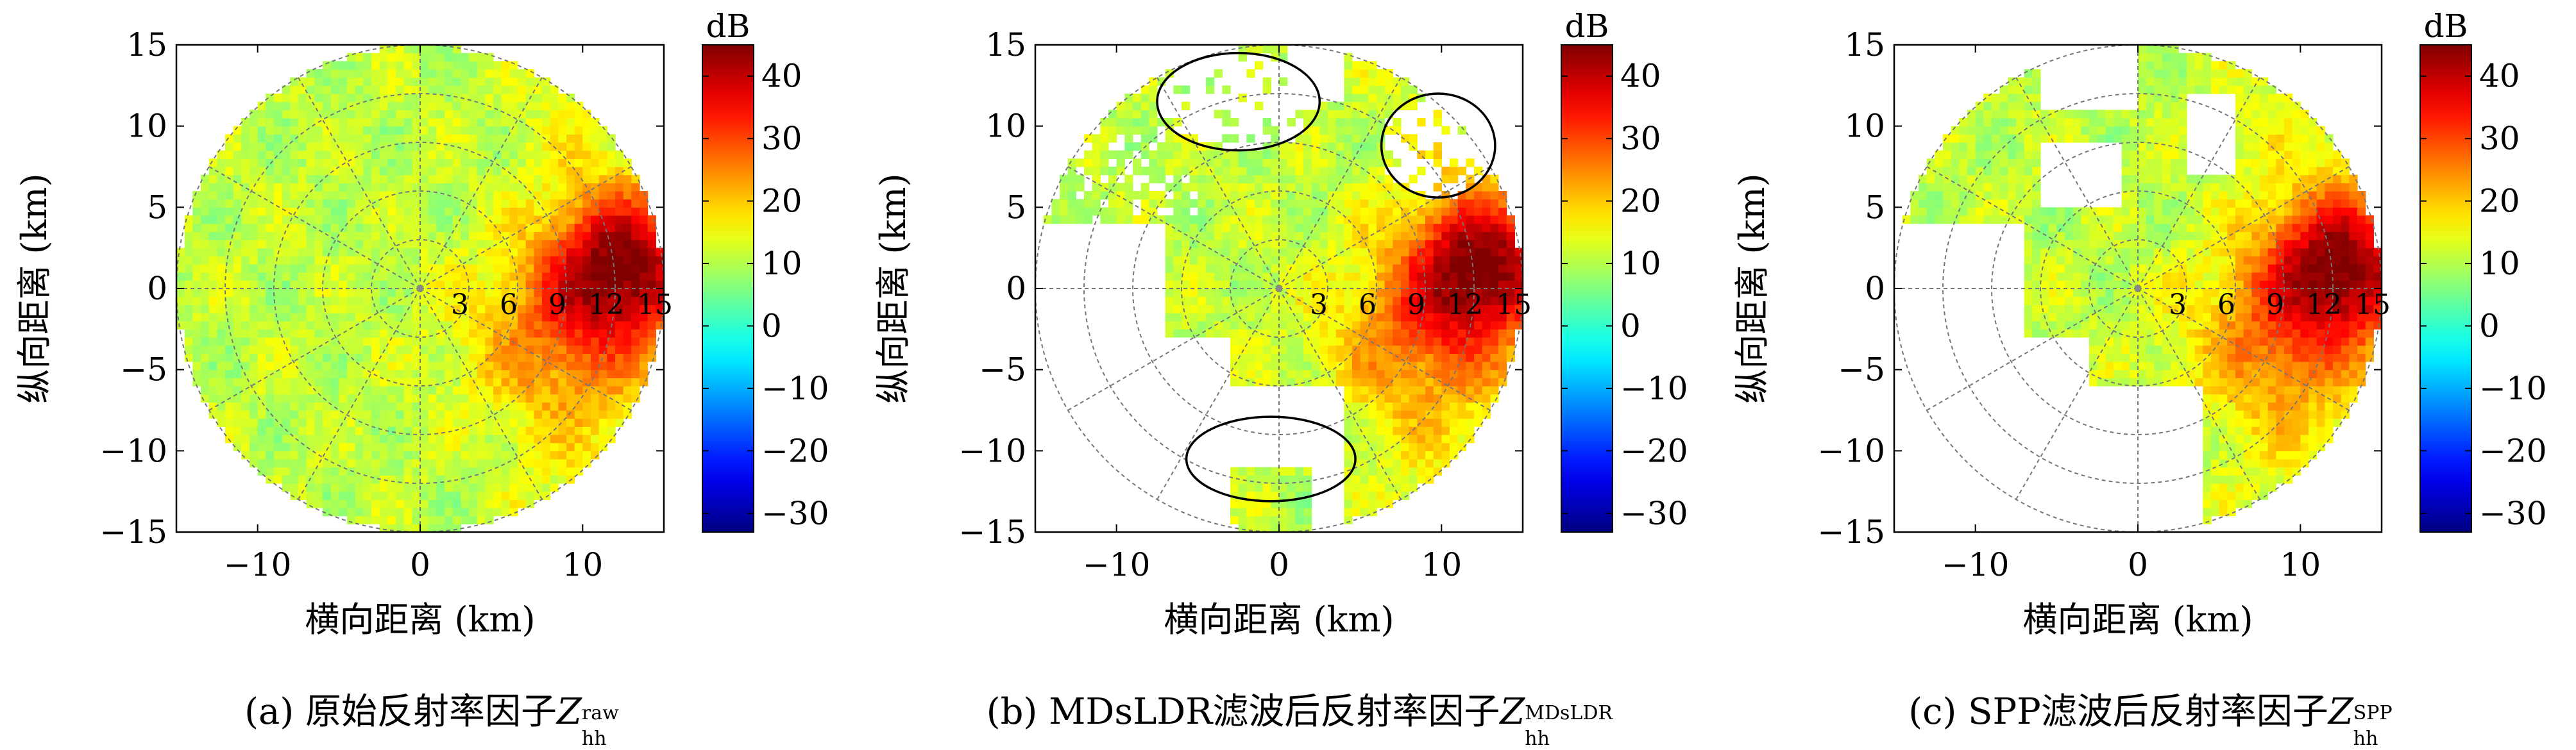 The image size is (2576, 750). Describe the element at coordinates (600, 713) in the screenshot. I see `caption-superscript: raw` at that location.